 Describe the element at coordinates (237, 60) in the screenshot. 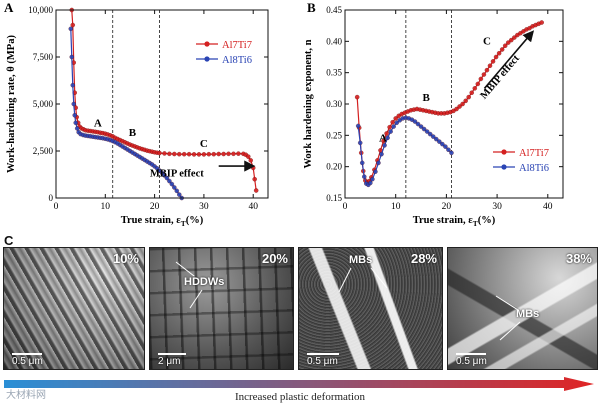

I see `legend-label: Al8Ti6` at that location.